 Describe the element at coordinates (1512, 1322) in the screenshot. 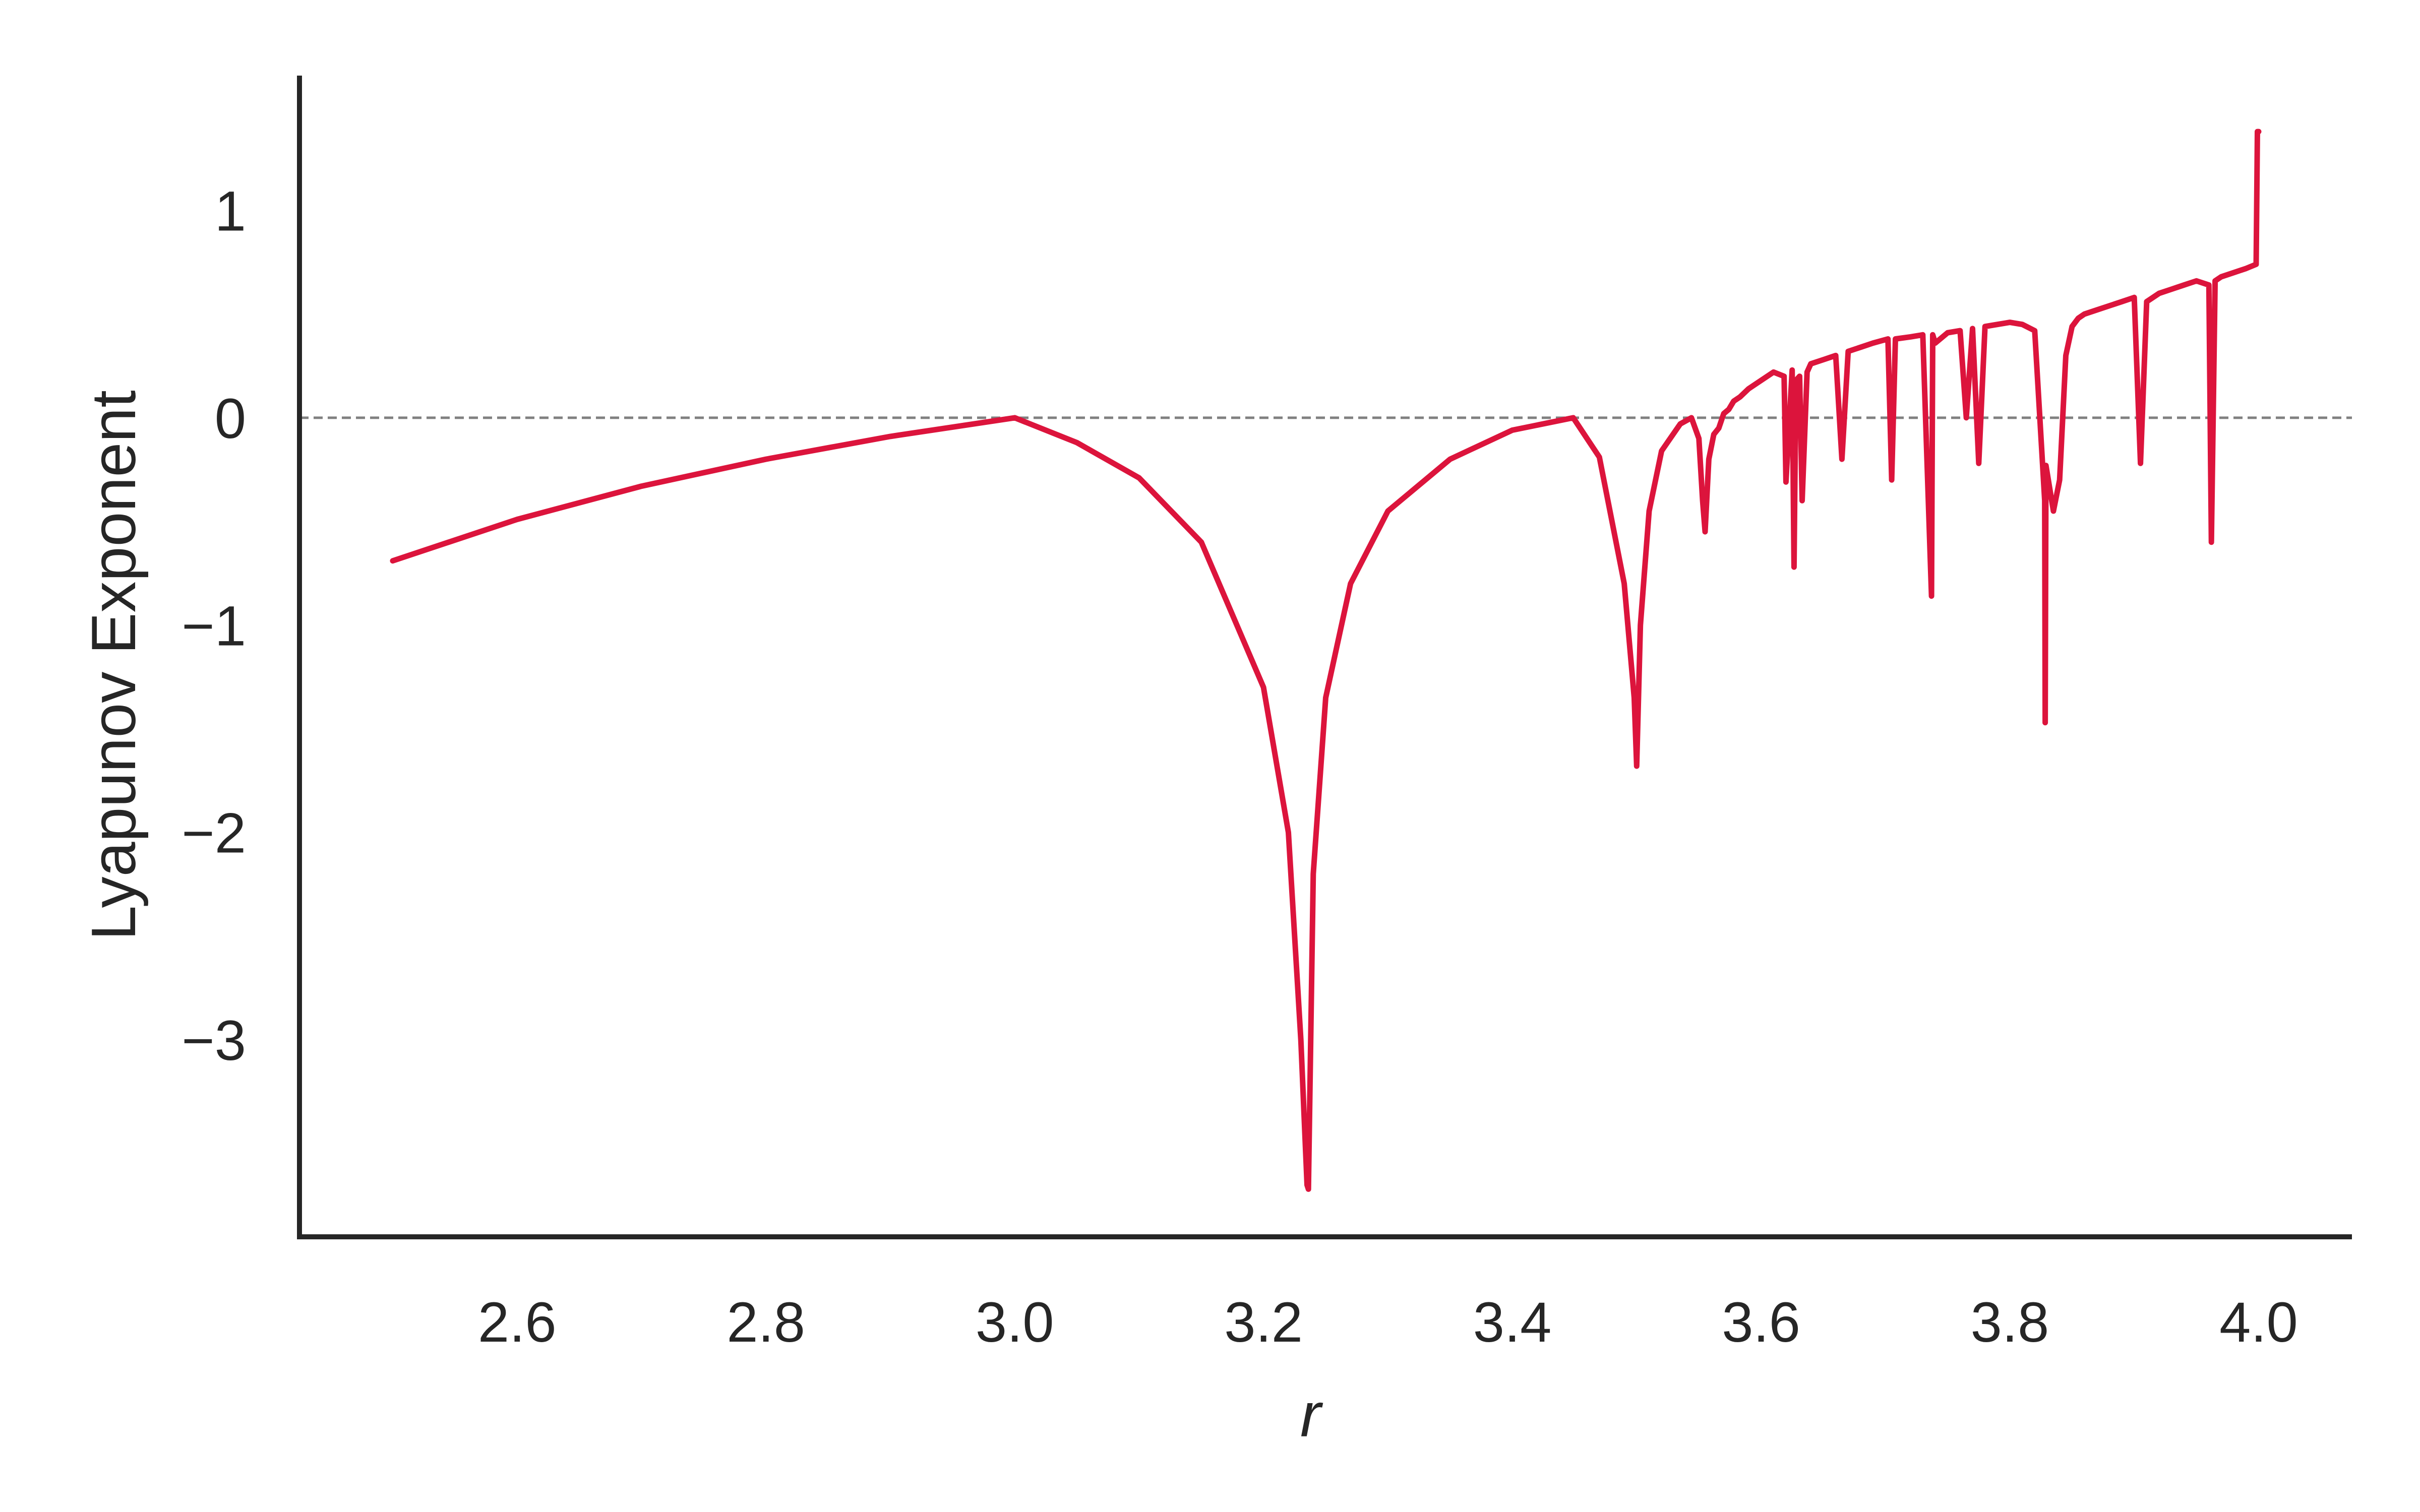

I see `x-tick-label: 3.4` at that location.